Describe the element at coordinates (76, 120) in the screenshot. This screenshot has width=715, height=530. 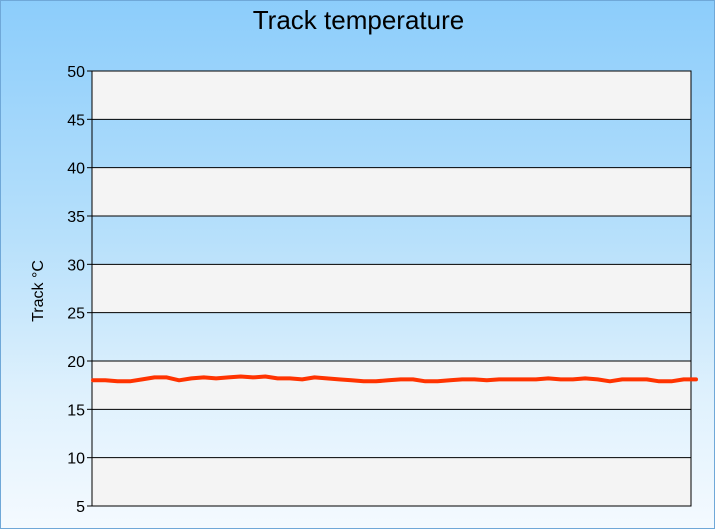
I see `y-tick-label: 45` at that location.